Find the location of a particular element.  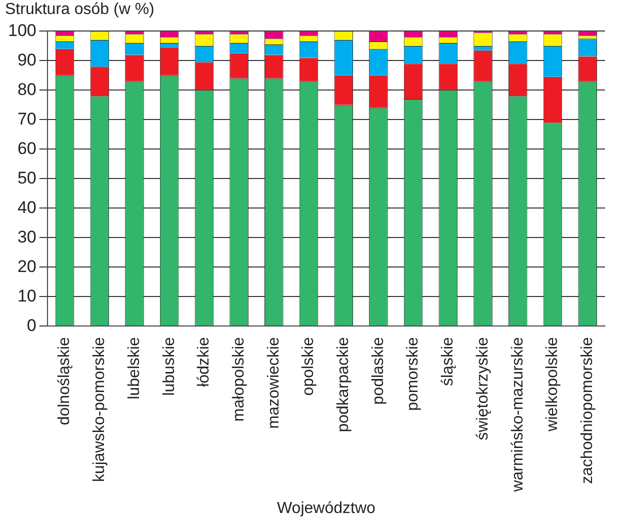

x-tick-label: pomorskie is located at coordinates (413, 374).